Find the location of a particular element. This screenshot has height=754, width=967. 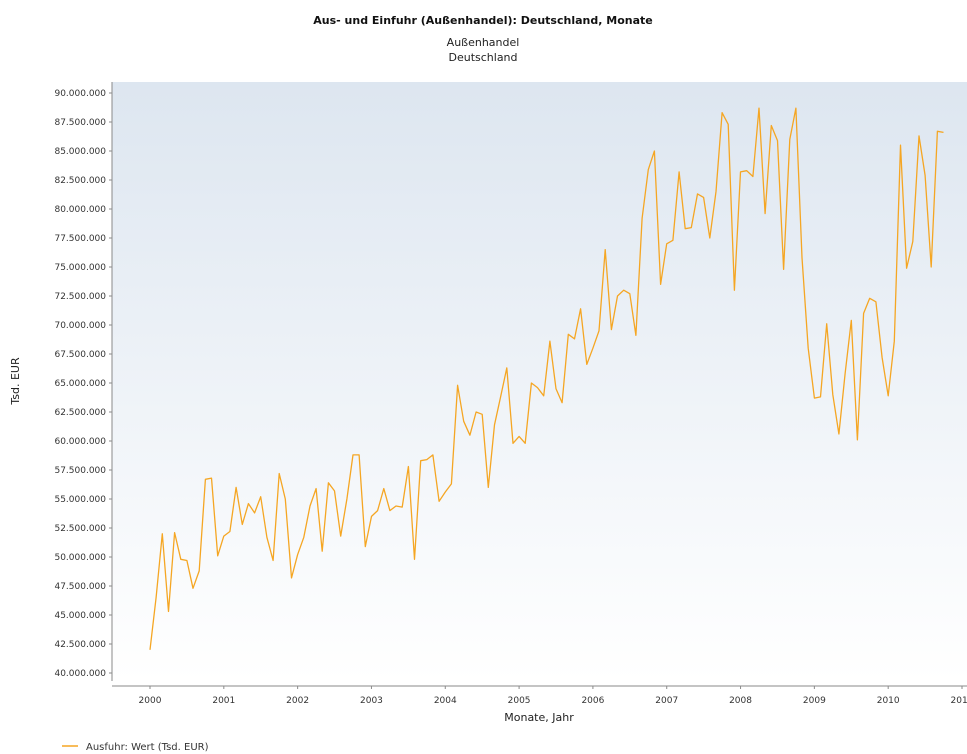

y-tick-label: 62.500.000 is located at coordinates (80, 413).